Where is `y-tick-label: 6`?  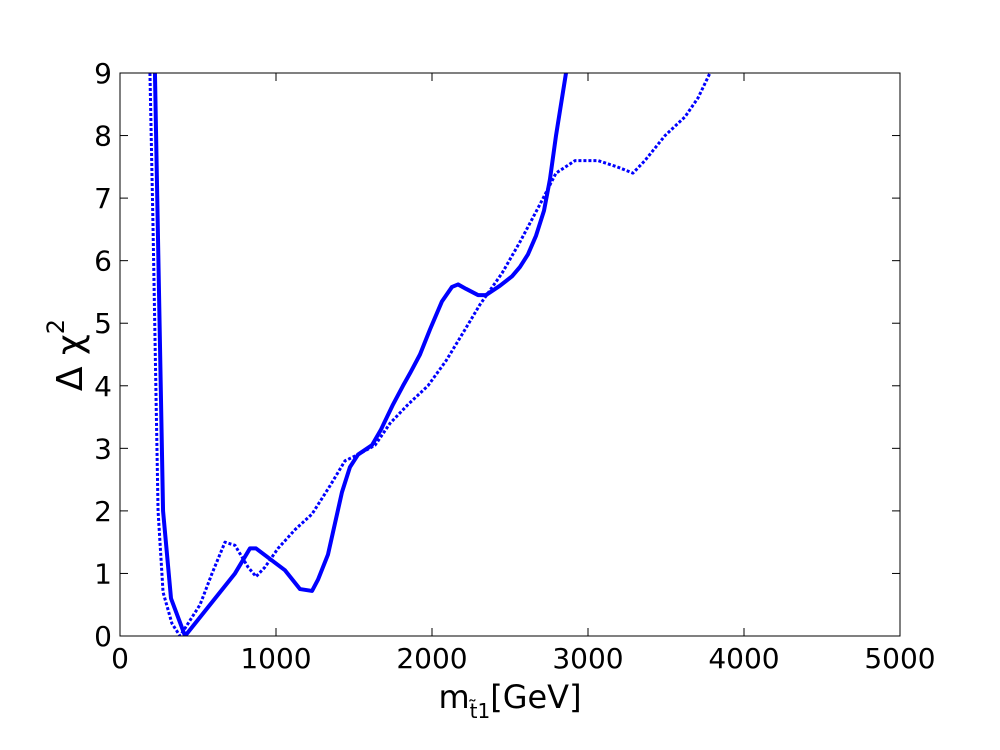
y-tick-label: 6 is located at coordinates (103, 261).